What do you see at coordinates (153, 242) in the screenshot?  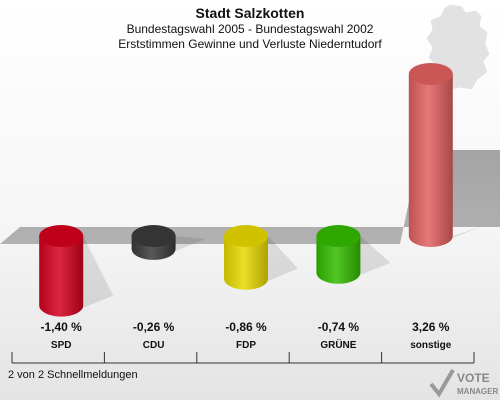 I see `bar-cdu` at bounding box center [153, 242].